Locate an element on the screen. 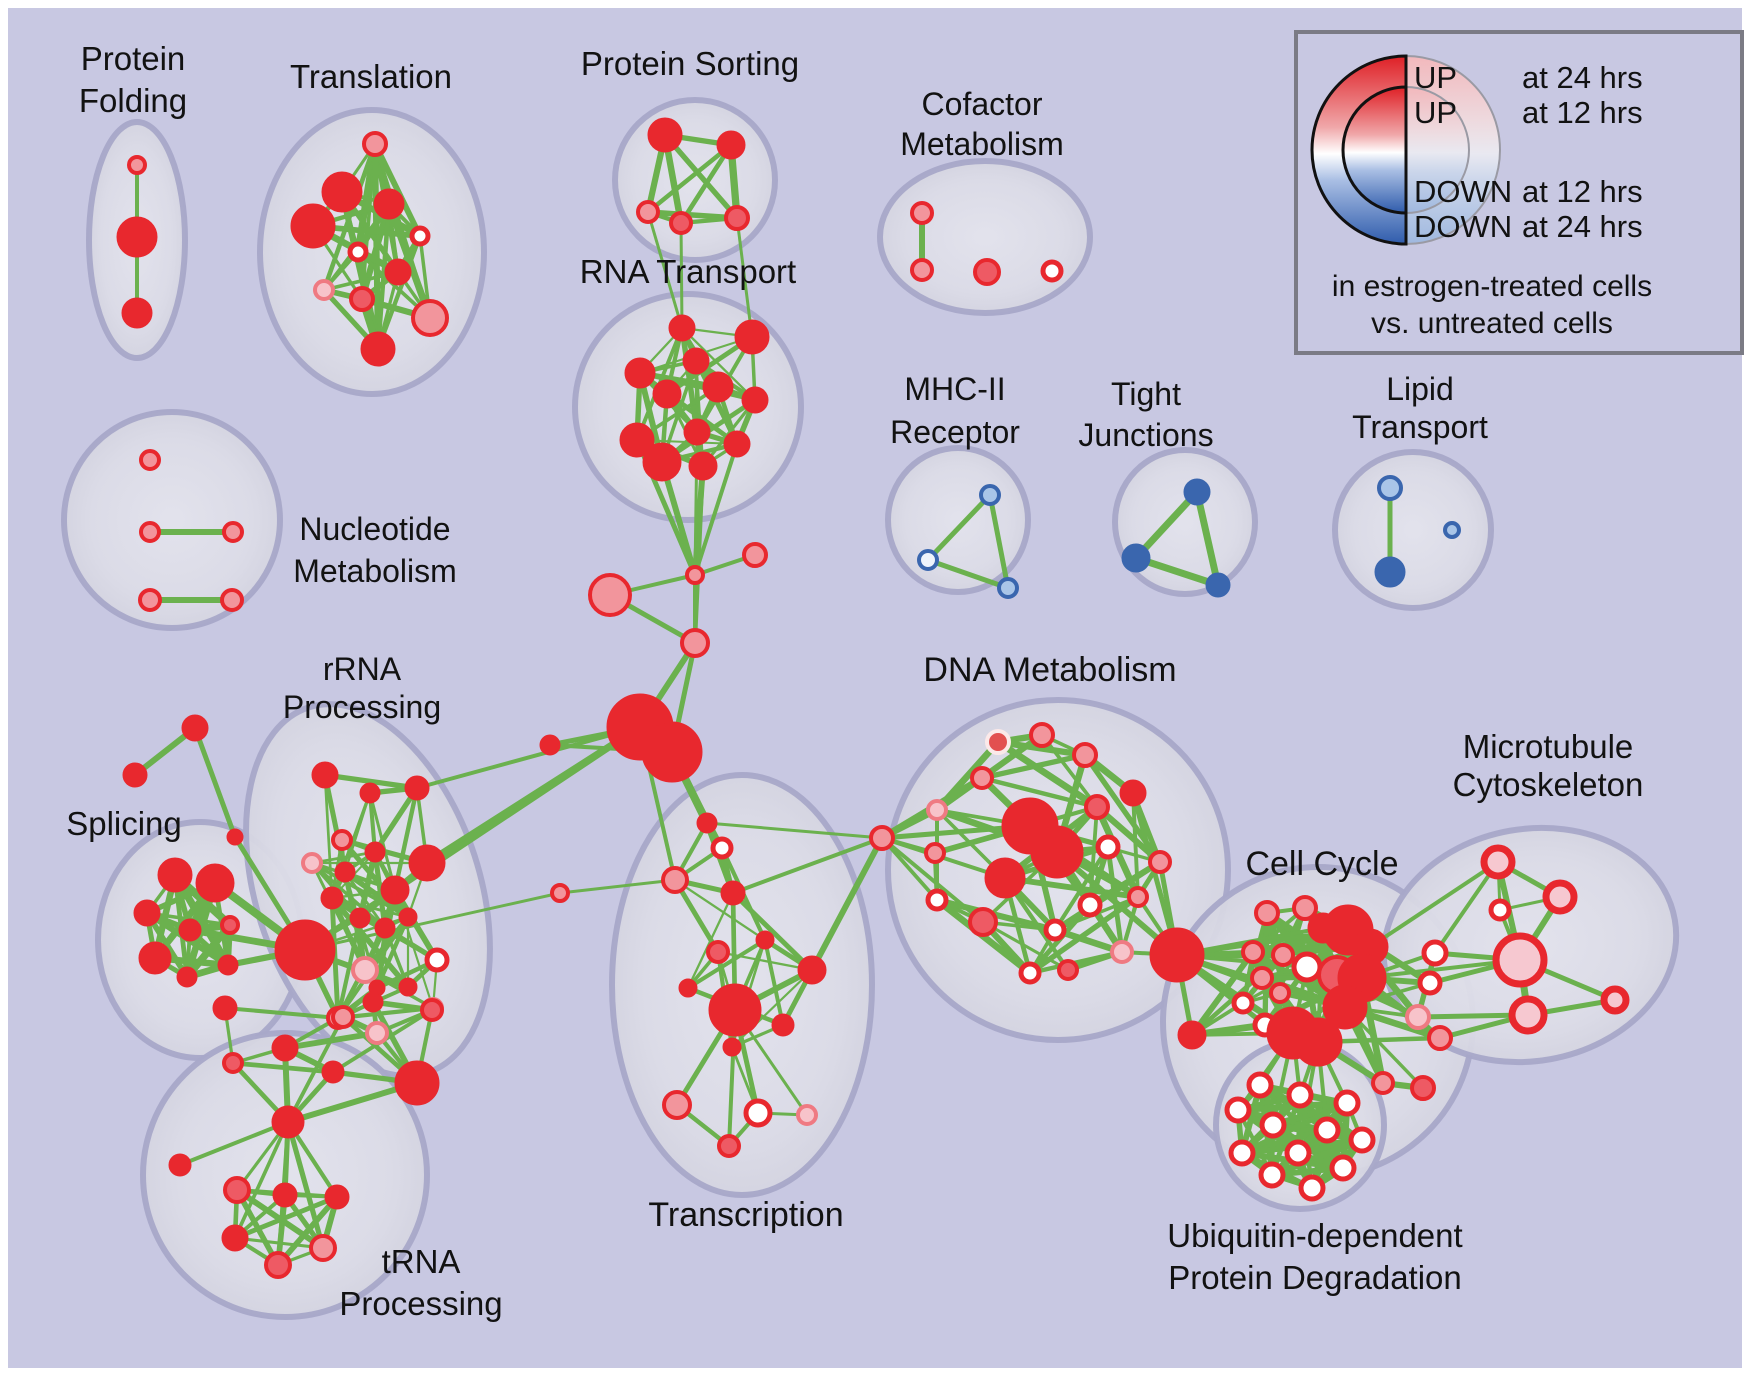 The height and width of the screenshot is (1381, 1750). gene-node-sn2 is located at coordinates (610, 595).